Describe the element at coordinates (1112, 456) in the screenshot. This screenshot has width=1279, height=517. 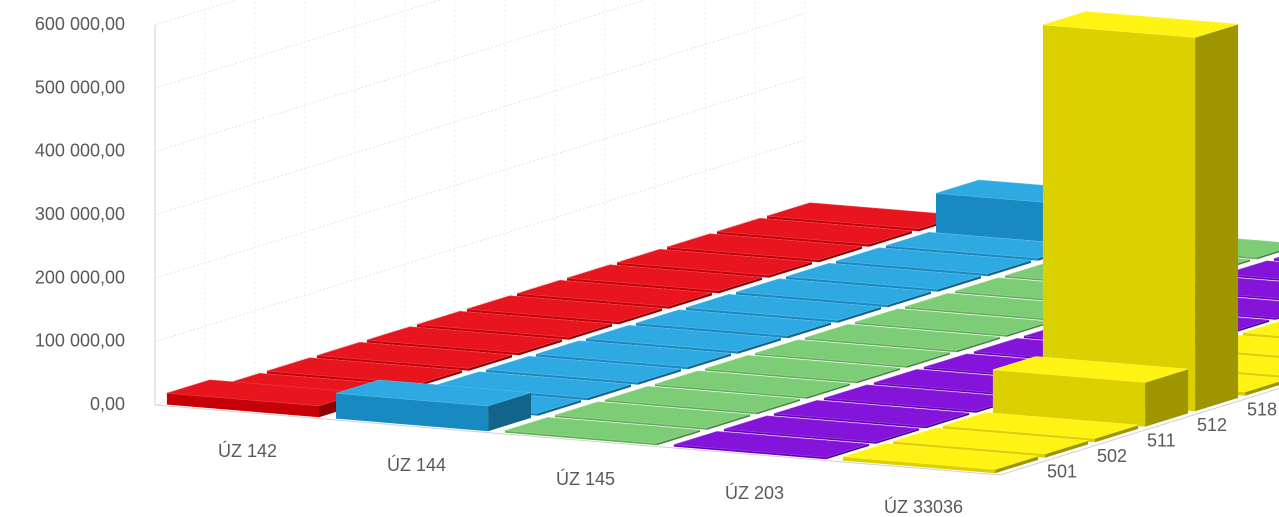
I see `depth-tick-label: 502` at that location.